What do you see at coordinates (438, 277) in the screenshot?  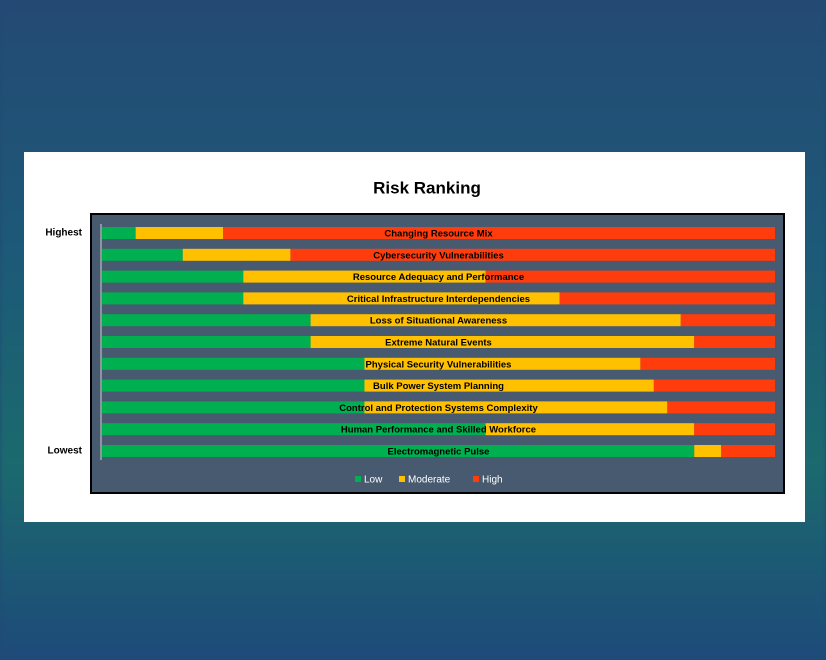 I see `category-label: Resource Adequacy and Performance` at bounding box center [438, 277].